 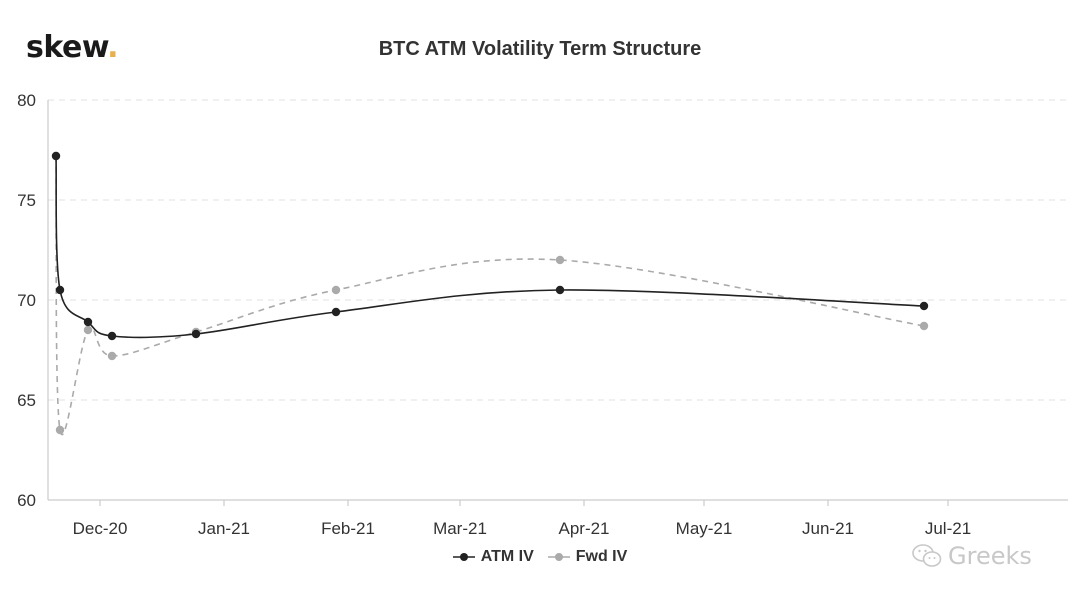 I want to click on x-tick-label: Jun-21, so click(x=828, y=528).